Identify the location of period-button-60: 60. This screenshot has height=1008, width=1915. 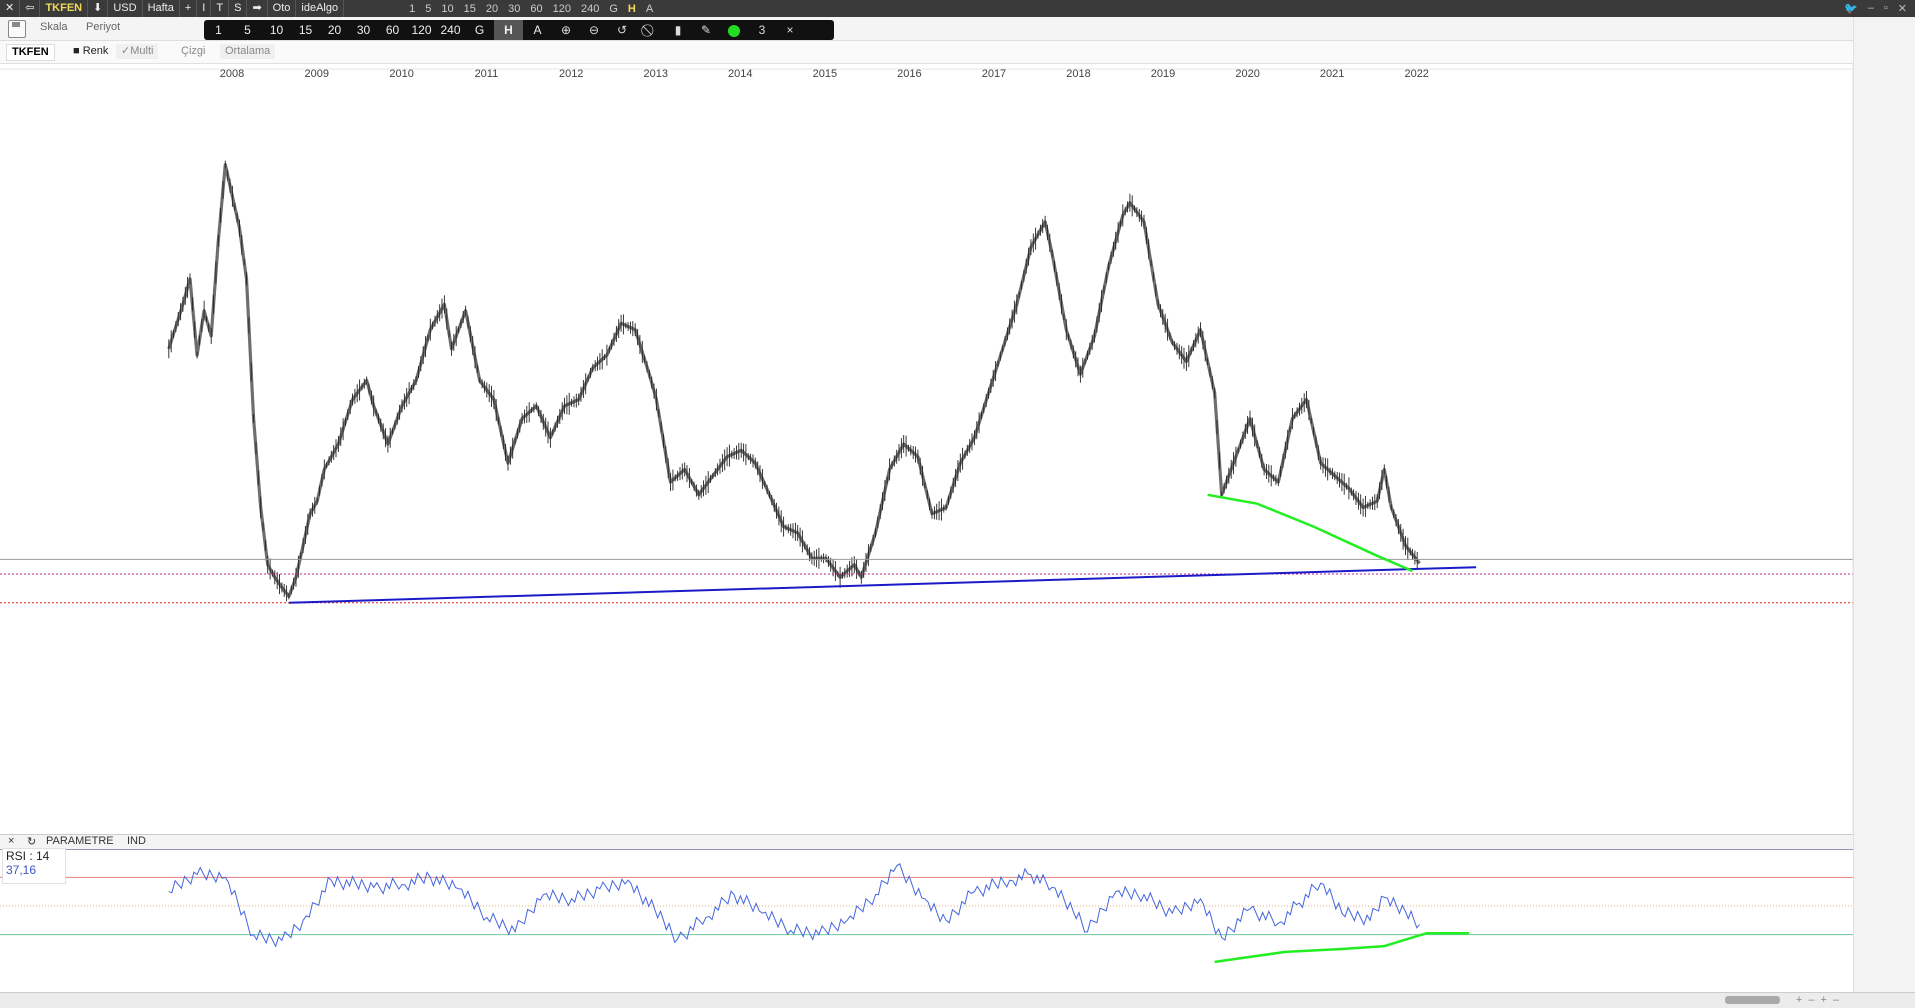
(392, 30).